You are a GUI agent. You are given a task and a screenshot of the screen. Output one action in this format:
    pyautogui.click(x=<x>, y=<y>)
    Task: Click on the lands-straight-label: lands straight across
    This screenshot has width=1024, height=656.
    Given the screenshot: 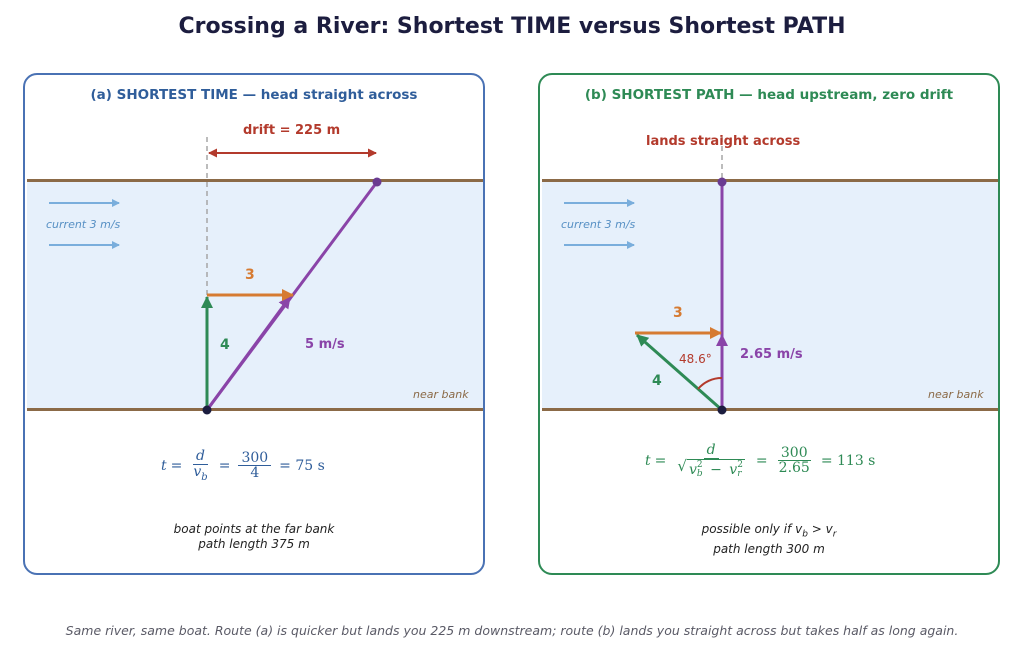 What is the action you would take?
    pyautogui.click(x=723, y=141)
    